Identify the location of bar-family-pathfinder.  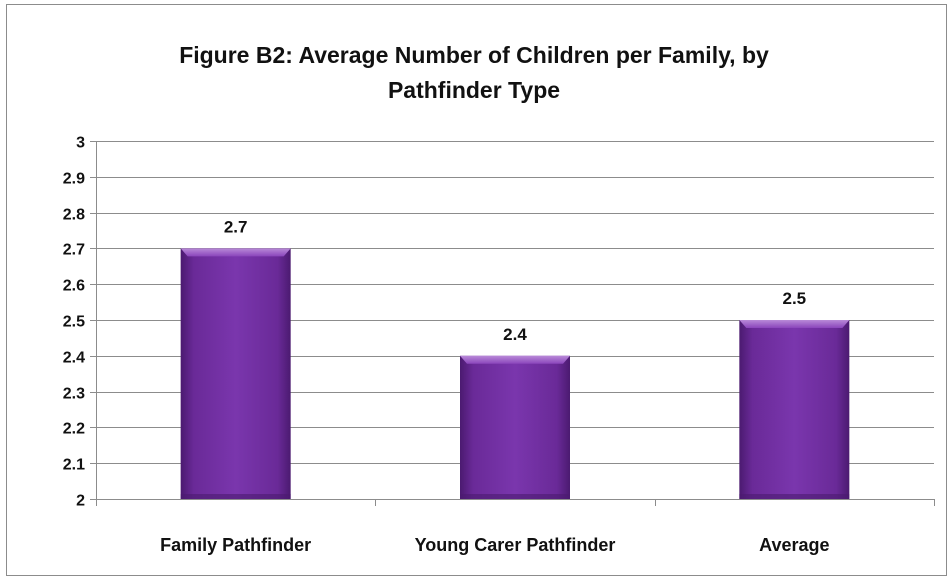
(235, 373).